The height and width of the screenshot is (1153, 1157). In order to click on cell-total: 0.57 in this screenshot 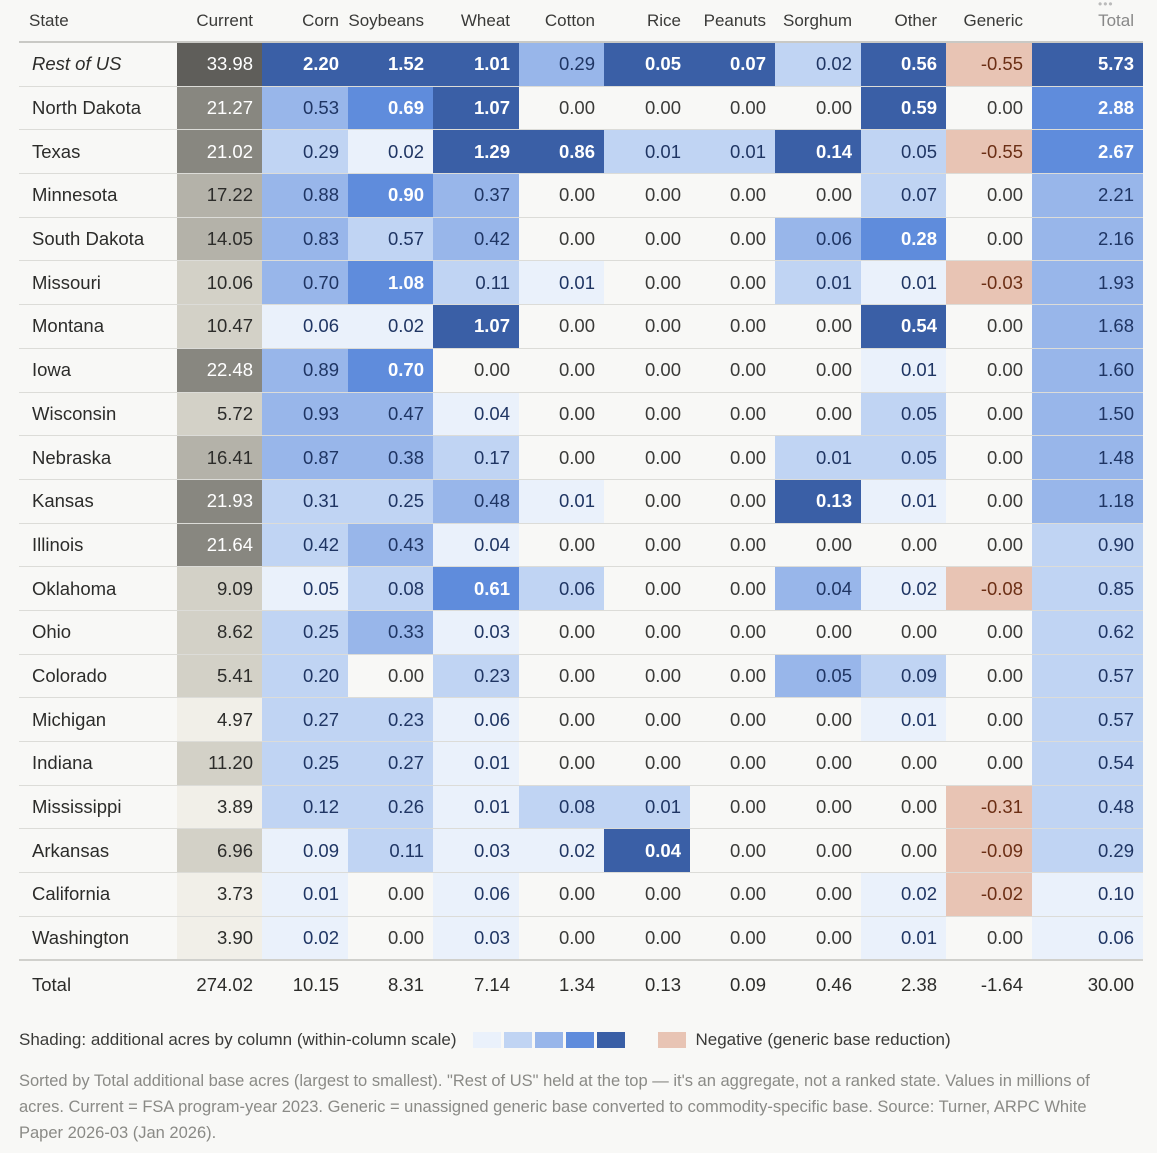, I will do `click(1087, 676)`.